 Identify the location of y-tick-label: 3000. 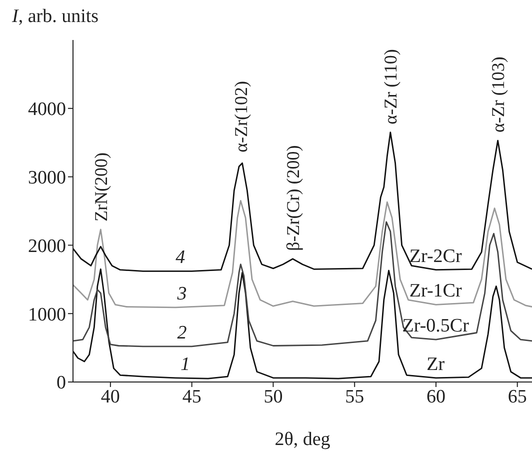
(47, 178).